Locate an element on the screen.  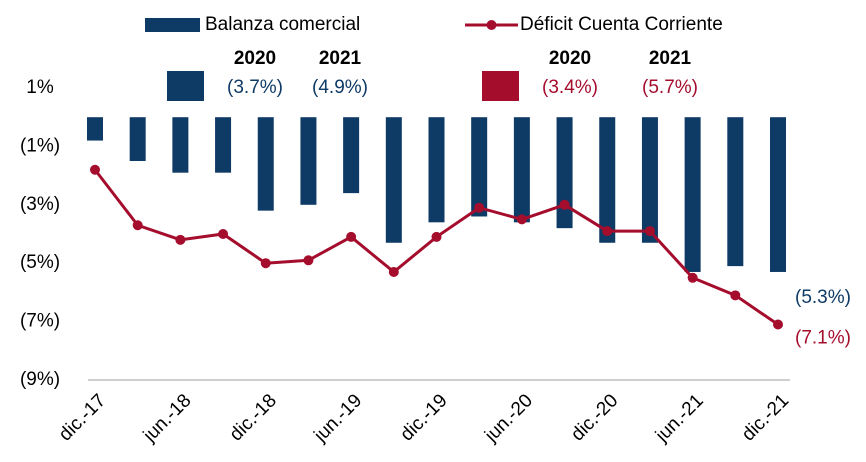
legend-label: Balanza comercial is located at coordinates (282, 24).